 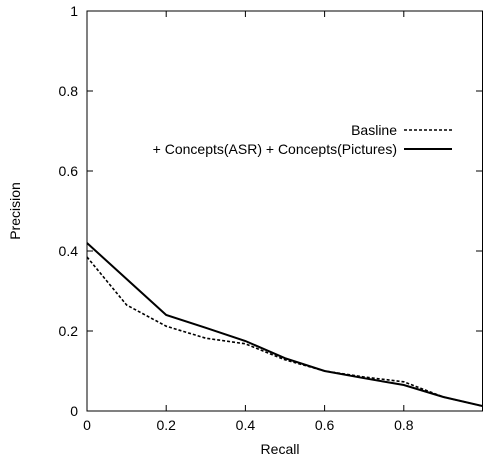 What do you see at coordinates (325, 425) in the screenshot?
I see `x-tick-label: 0.6` at bounding box center [325, 425].